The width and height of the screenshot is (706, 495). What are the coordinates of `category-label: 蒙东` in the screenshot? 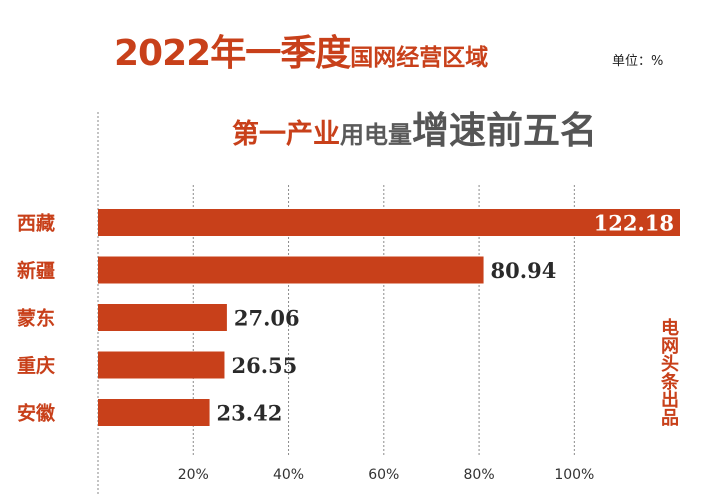 It's located at (36, 318).